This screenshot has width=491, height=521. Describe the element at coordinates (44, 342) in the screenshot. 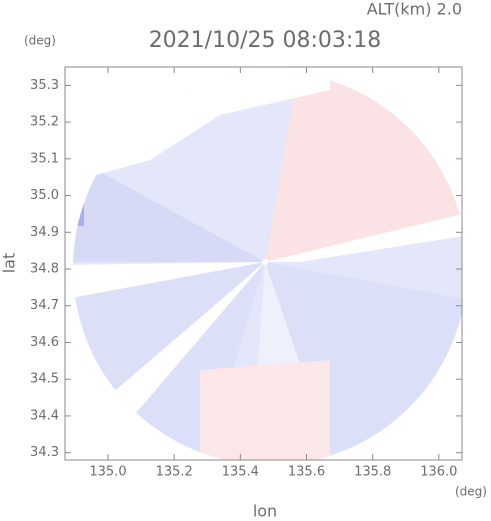

I see `y-tick-label: 34.6` at that location.